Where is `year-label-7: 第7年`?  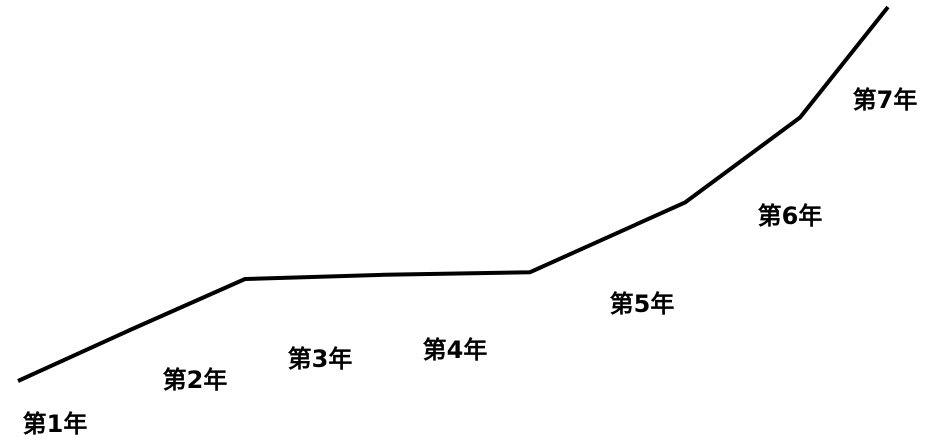
year-label-7: 第7年 is located at coordinates (885, 100).